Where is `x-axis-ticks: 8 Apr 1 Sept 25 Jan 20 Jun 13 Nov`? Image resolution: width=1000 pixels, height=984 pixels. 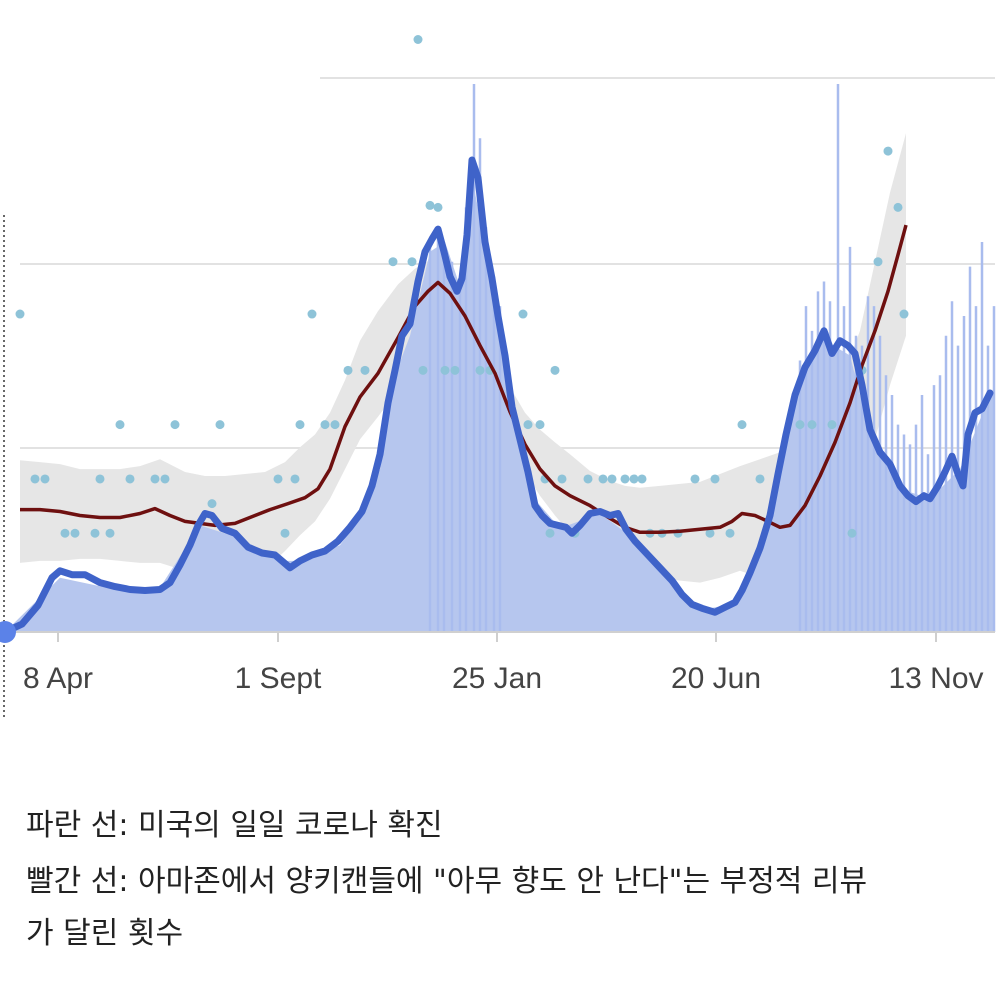 x-axis-ticks: 8 Apr 1 Sept 25 Jan 20 Jun 13 Nov is located at coordinates (503, 663).